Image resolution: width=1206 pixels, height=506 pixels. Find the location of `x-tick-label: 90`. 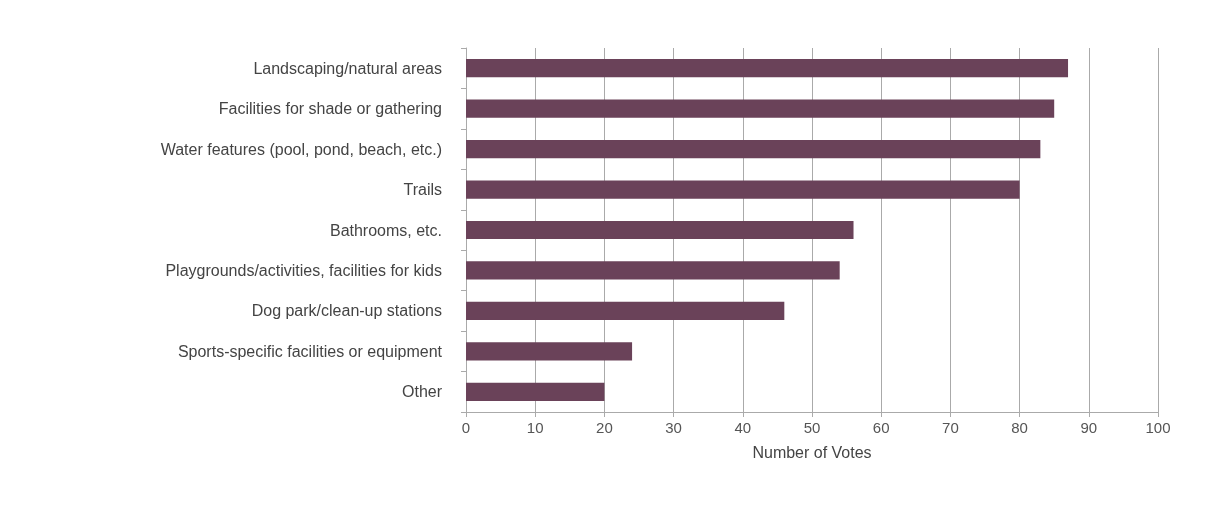

x-tick-label: 90 is located at coordinates (1089, 427).